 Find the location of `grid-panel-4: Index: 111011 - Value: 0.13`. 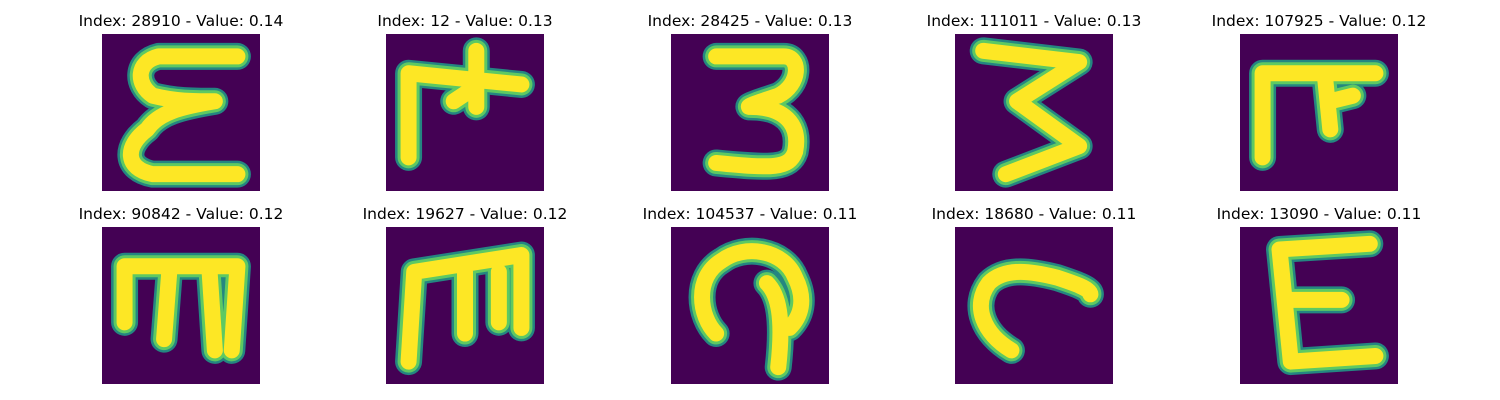

grid-panel-4: Index: 111011 - Value: 0.13 is located at coordinates (1034, 101).